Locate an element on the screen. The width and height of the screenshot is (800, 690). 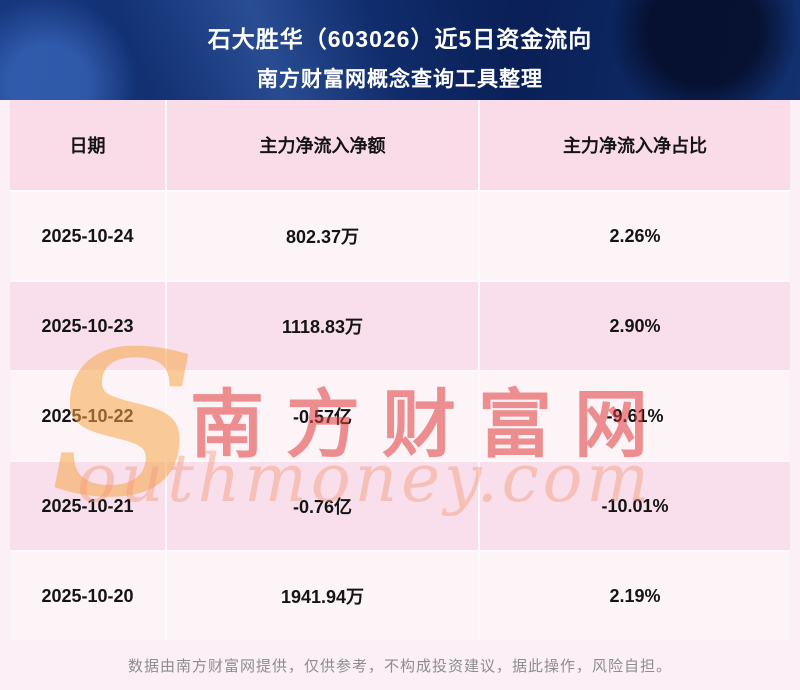
banner: 石大胜华（603026）近5日资金流向 南方财富网概念查询工具整理 is located at coordinates (400, 50).